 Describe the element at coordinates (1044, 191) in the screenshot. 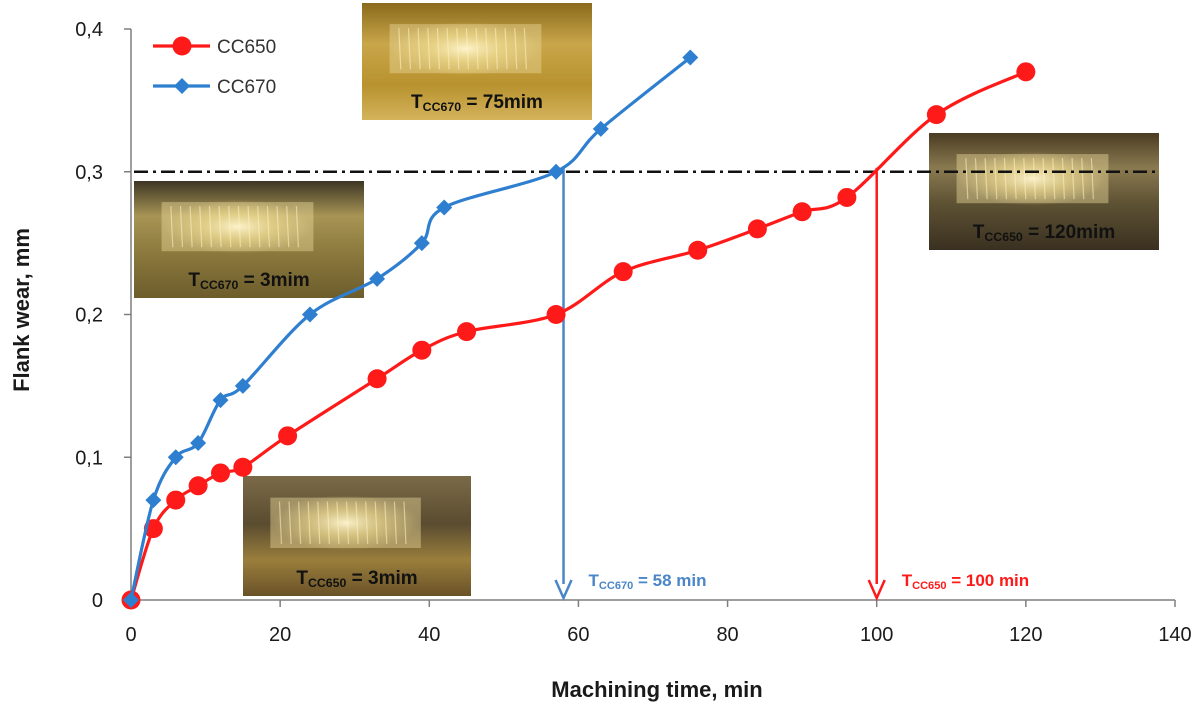

I see `wear-micrograph-photo: TCC650 = 120mim` at that location.